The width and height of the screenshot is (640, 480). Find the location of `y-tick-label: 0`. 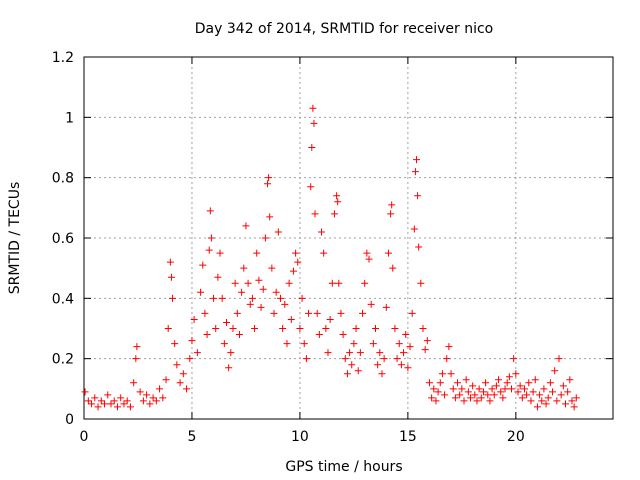

y-tick-label: 0 is located at coordinates (69, 420).